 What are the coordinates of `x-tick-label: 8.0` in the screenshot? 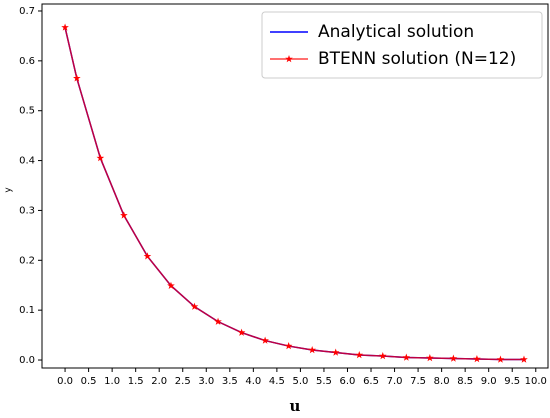 It's located at (442, 381).